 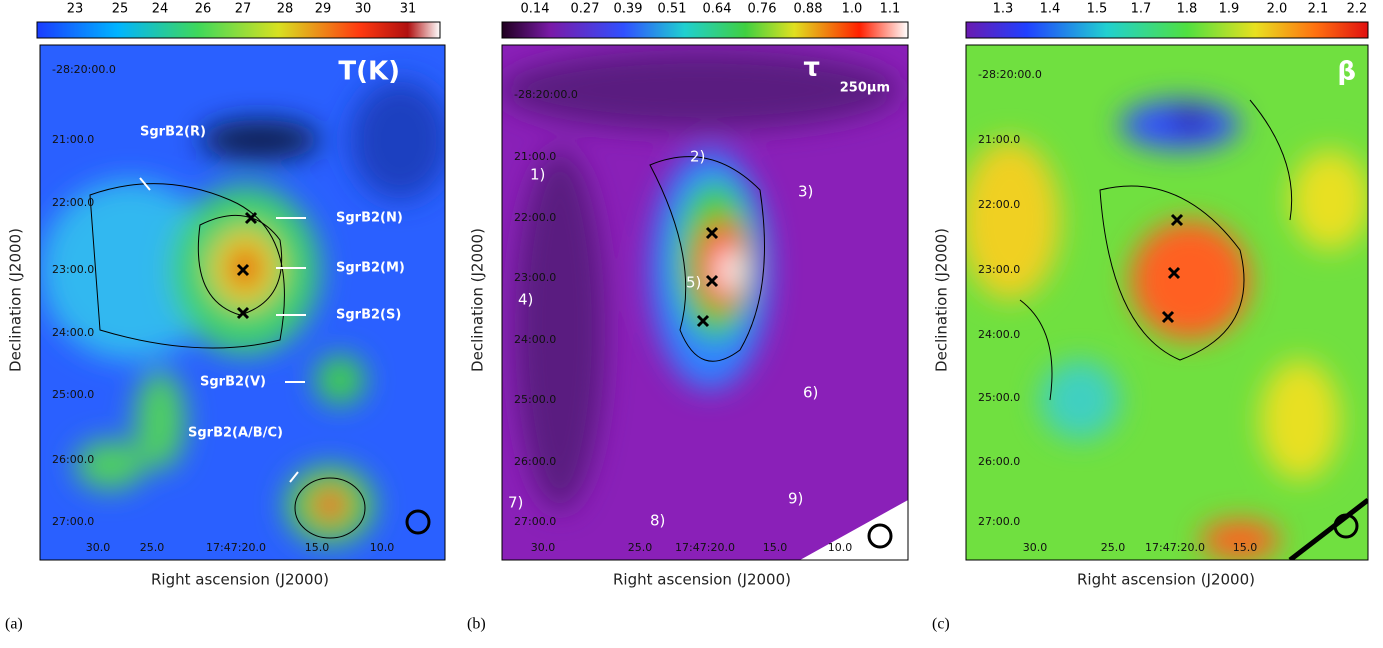 What do you see at coordinates (805, 192) in the screenshot?
I see `annotation: 3)` at bounding box center [805, 192].